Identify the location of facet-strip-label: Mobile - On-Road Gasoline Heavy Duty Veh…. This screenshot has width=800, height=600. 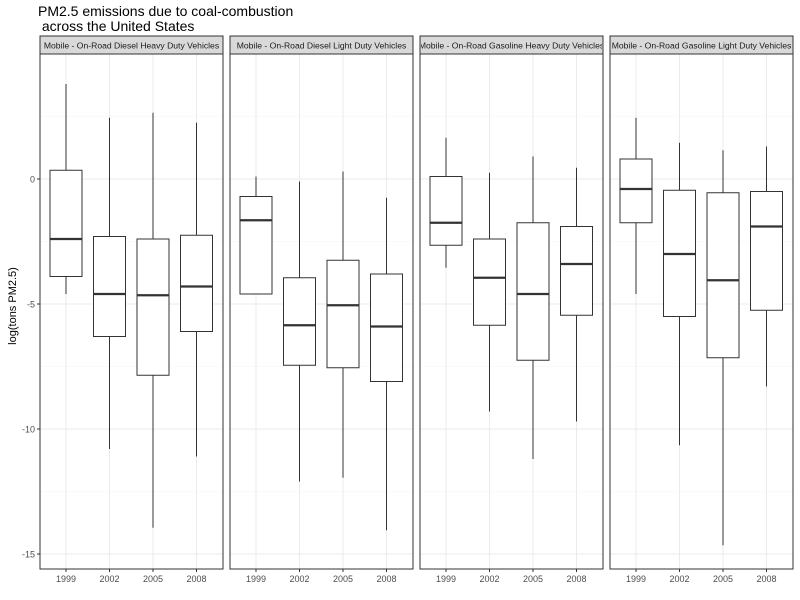
(511, 46).